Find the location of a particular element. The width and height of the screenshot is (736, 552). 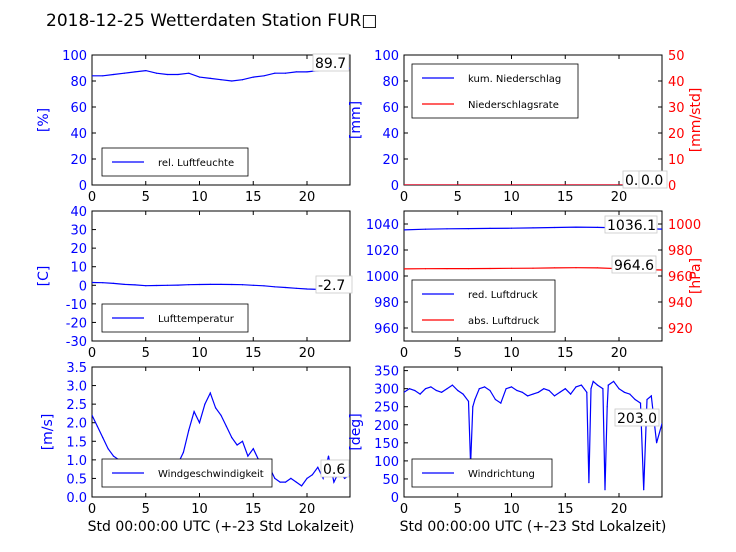

y-axis-label: [mm] is located at coordinates (356, 120).